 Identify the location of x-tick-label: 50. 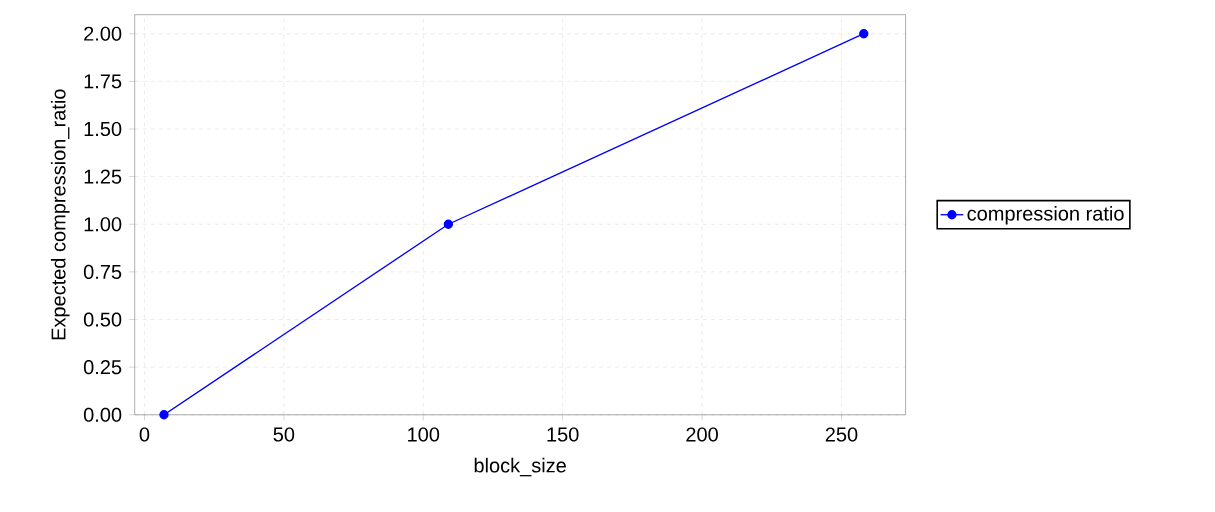
(284, 434).